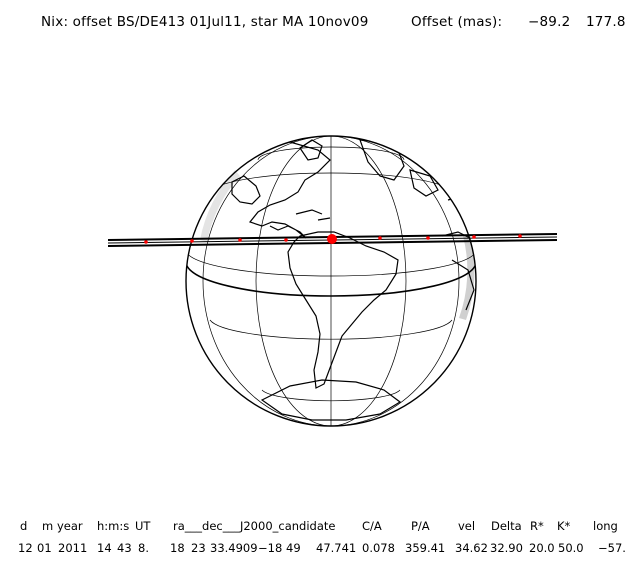 The image size is (643, 568). I want to click on col-year: year, so click(70, 526).